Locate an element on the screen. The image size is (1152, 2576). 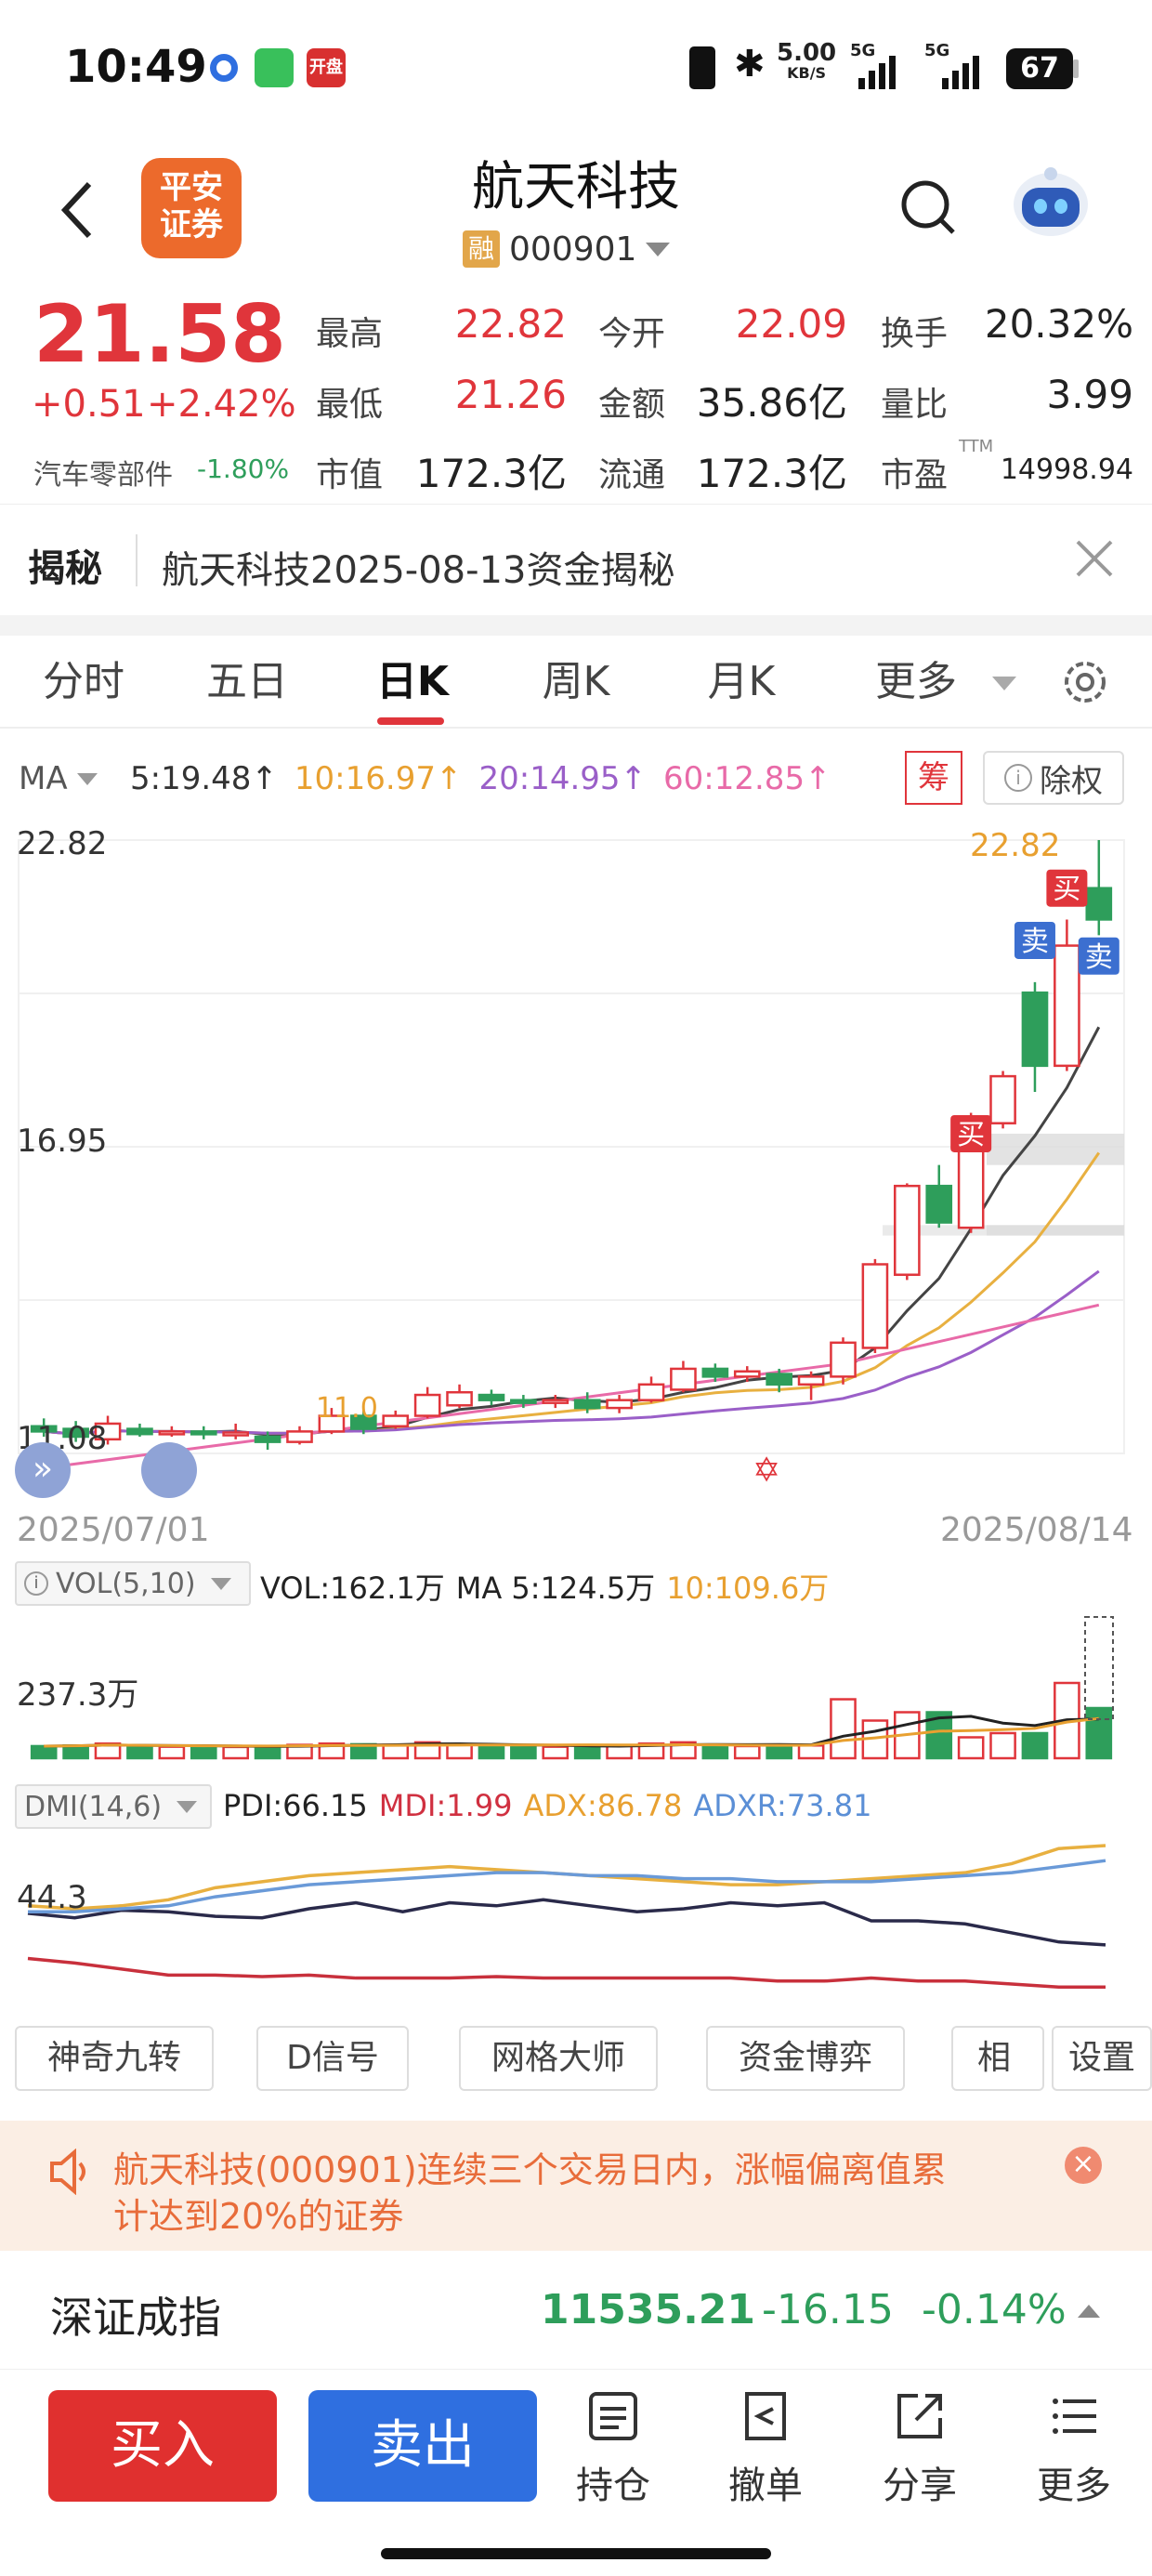
chevron-up-icon is located at coordinates (1089, 2311).